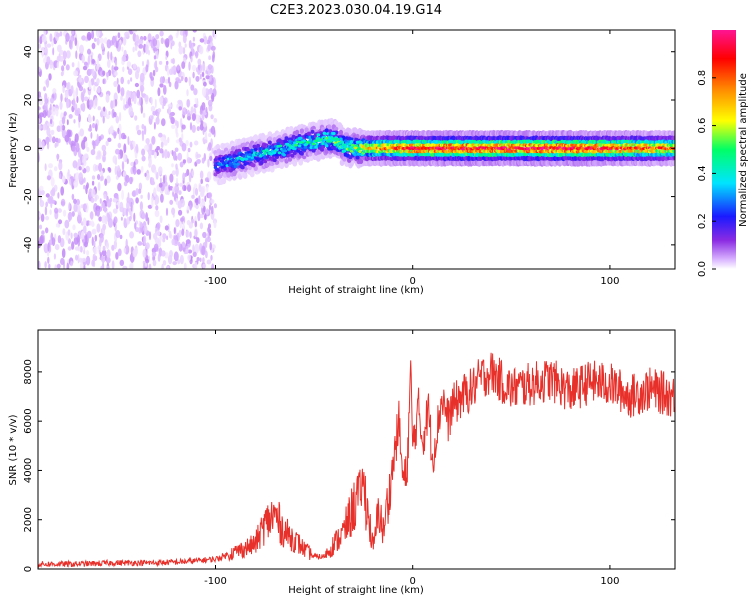  I want to click on spectrogram-y-tick-label: -20, so click(28, 196).